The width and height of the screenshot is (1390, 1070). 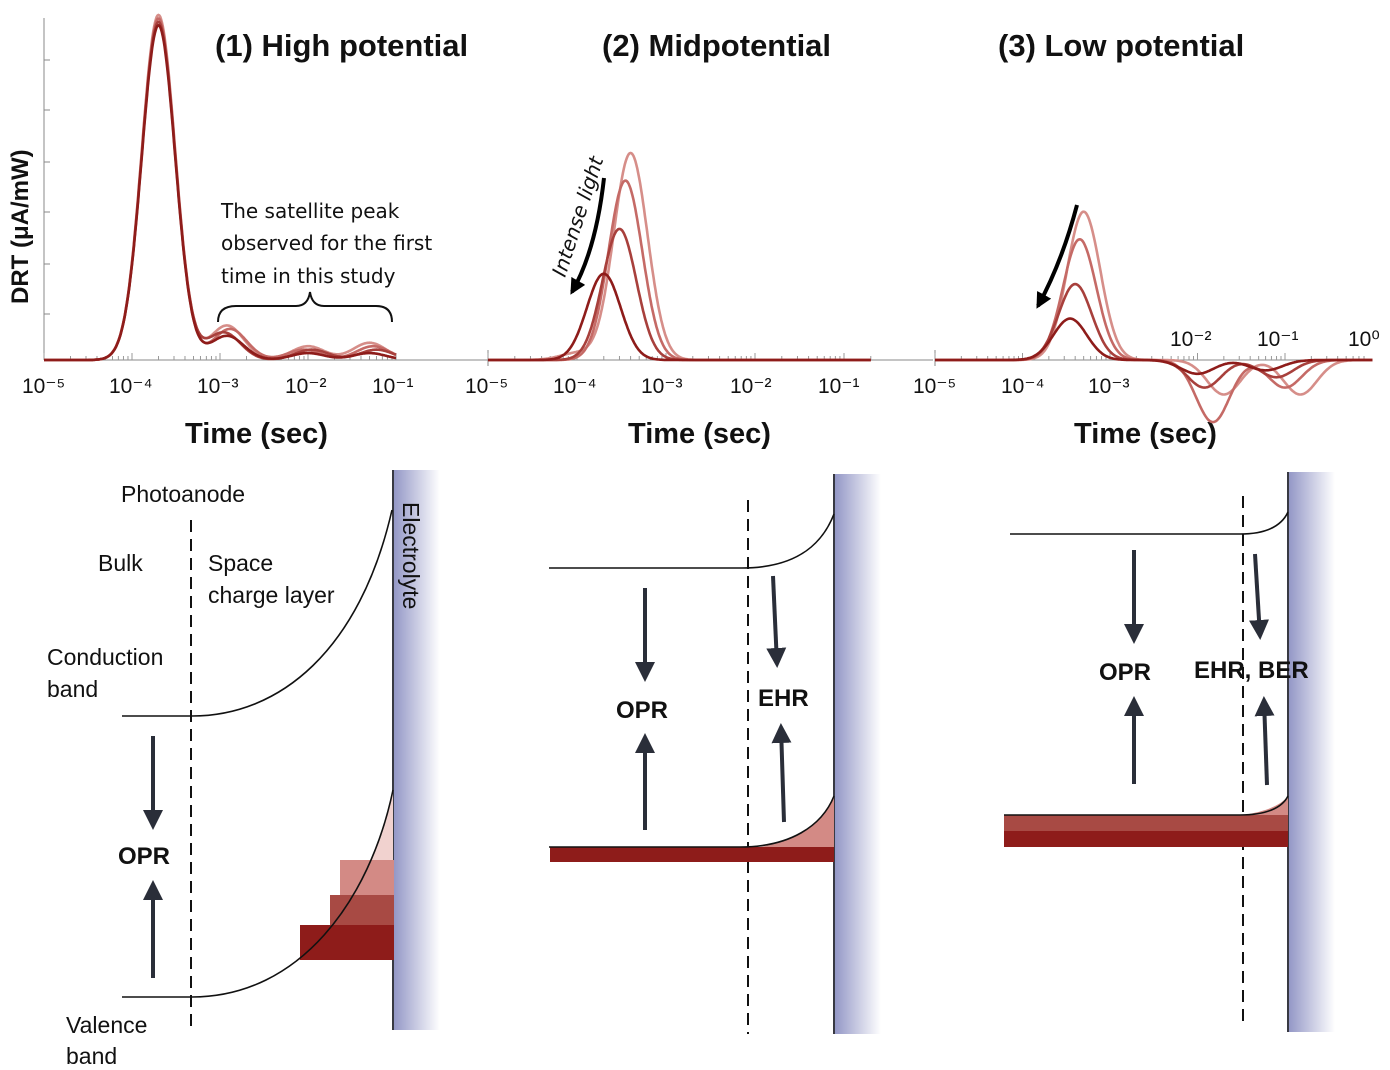 What do you see at coordinates (256, 434) in the screenshot?
I see `panel-1-x-label: Time (sec)` at bounding box center [256, 434].